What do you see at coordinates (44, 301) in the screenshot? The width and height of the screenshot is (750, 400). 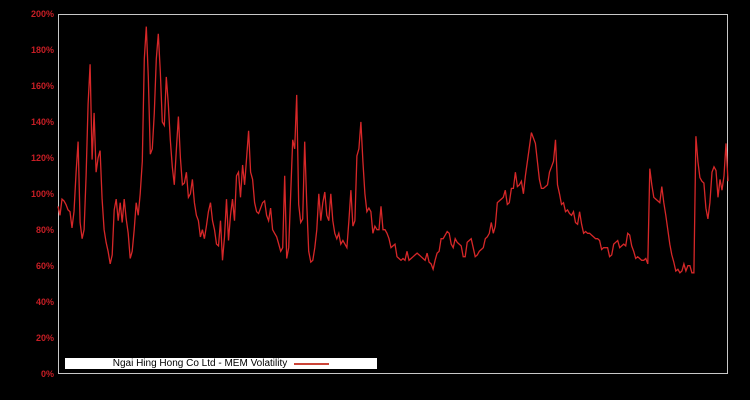 I see `y-axis-tick-label: 40%` at bounding box center [44, 301].